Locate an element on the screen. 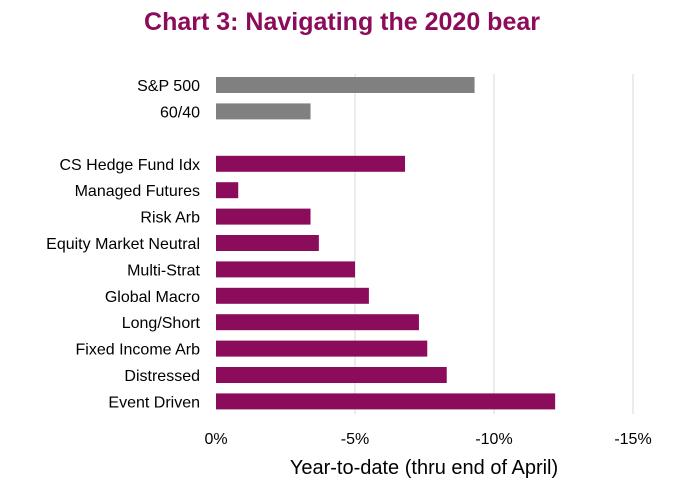 Image resolution: width=684 pixels, height=503 pixels. bar-distressed is located at coordinates (331, 375).